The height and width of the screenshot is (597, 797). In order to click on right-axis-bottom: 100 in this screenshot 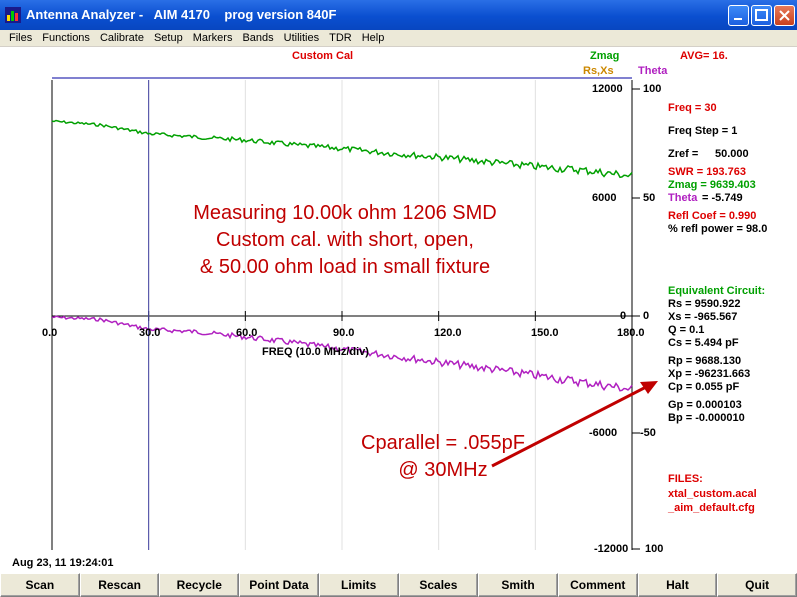, I will do `click(654, 549)`.